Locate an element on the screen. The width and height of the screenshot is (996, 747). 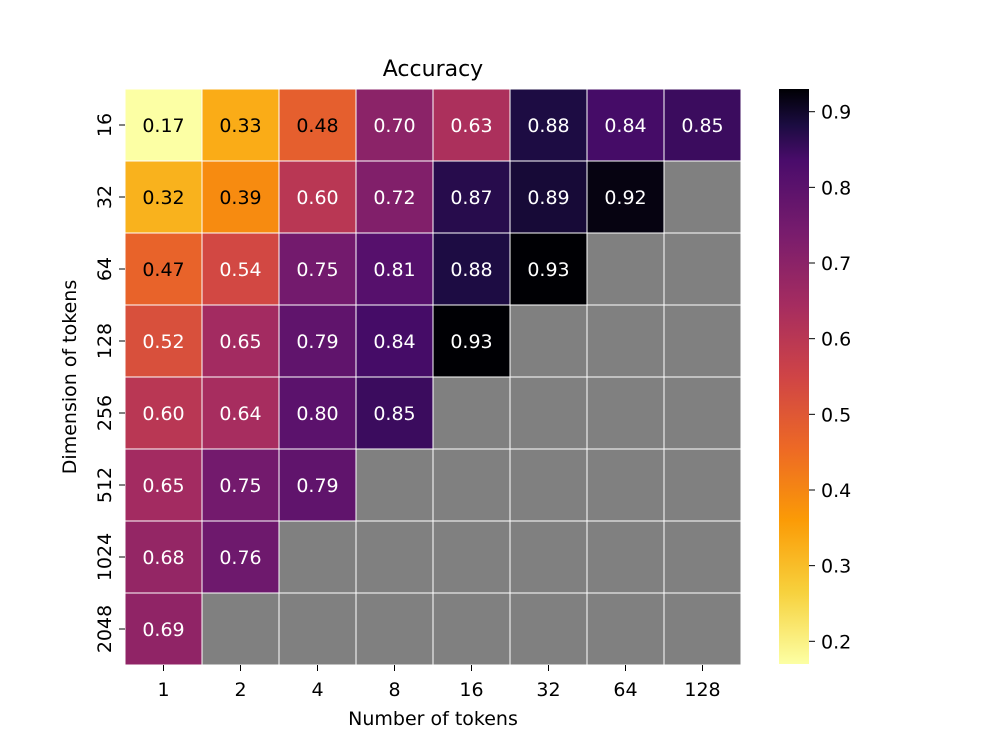
cell-value-label: 0.33 is located at coordinates (240, 126).